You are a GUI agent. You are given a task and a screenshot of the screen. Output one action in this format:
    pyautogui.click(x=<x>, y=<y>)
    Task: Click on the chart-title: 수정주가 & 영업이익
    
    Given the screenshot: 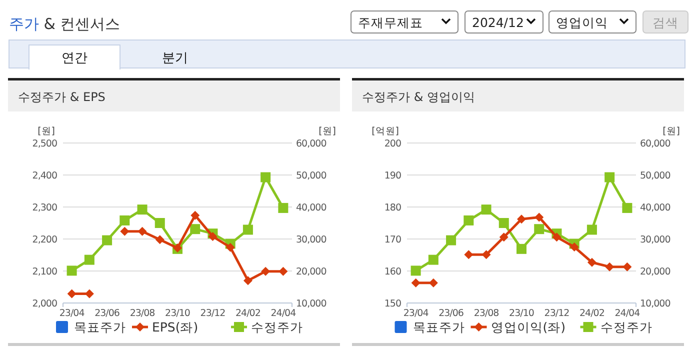 What is the action you would take?
    pyautogui.click(x=418, y=97)
    